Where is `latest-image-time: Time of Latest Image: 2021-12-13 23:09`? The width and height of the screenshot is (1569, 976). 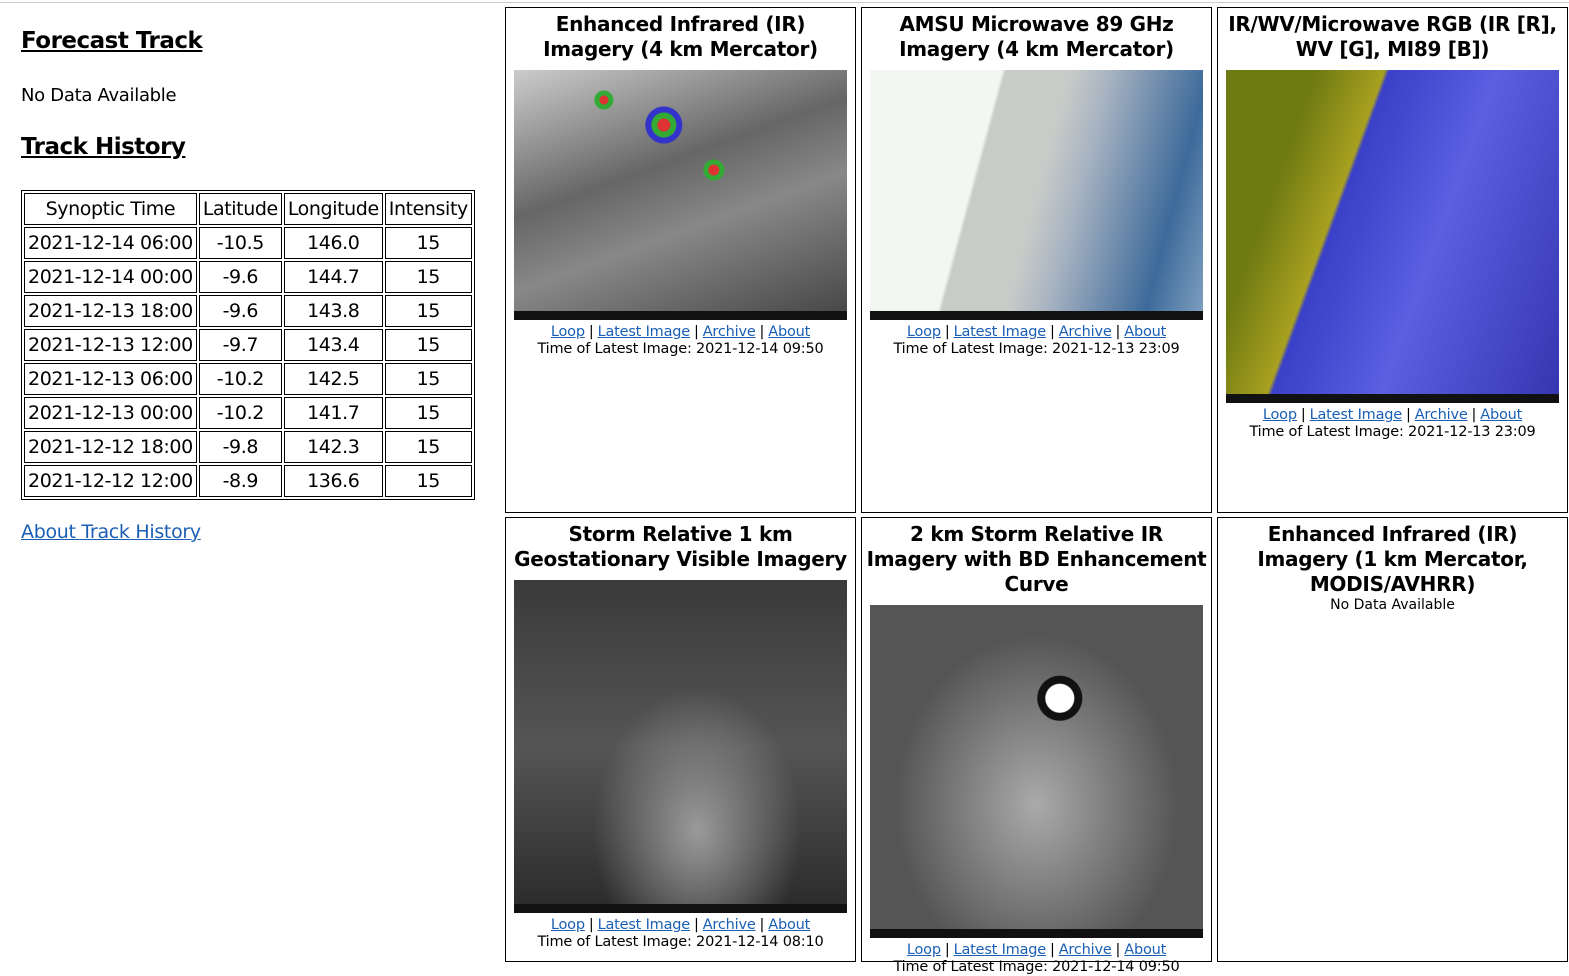 latest-image-time: Time of Latest Image: 2021-12-13 23:09 is located at coordinates (1036, 349).